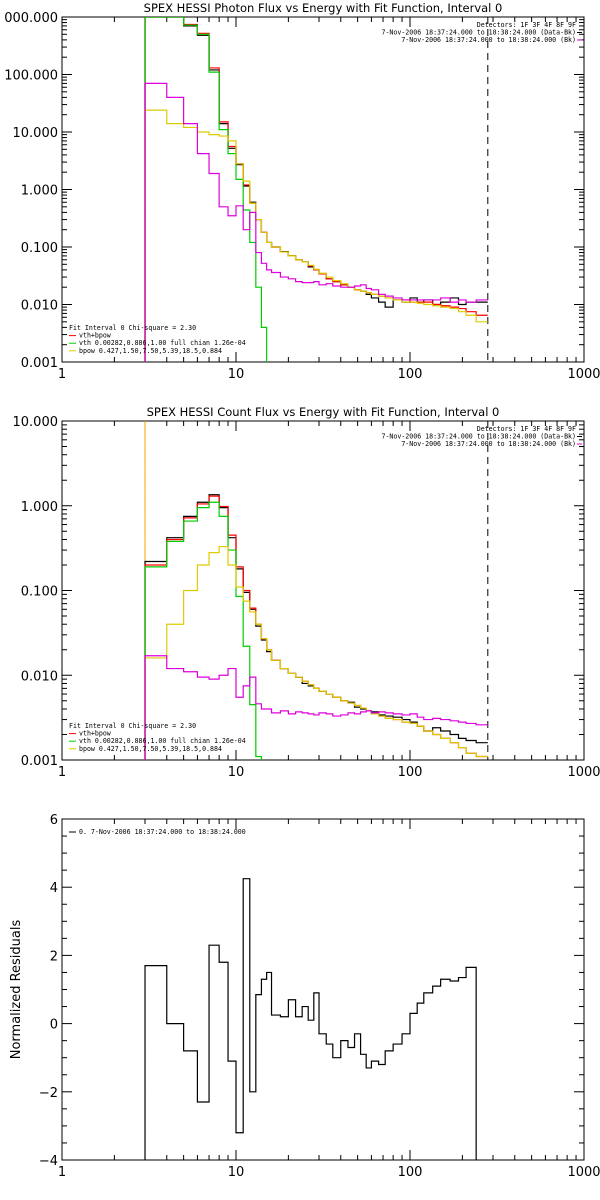 This screenshot has height=1200, width=600. I want to click on y-tick-label: −2, so click(48, 1093).